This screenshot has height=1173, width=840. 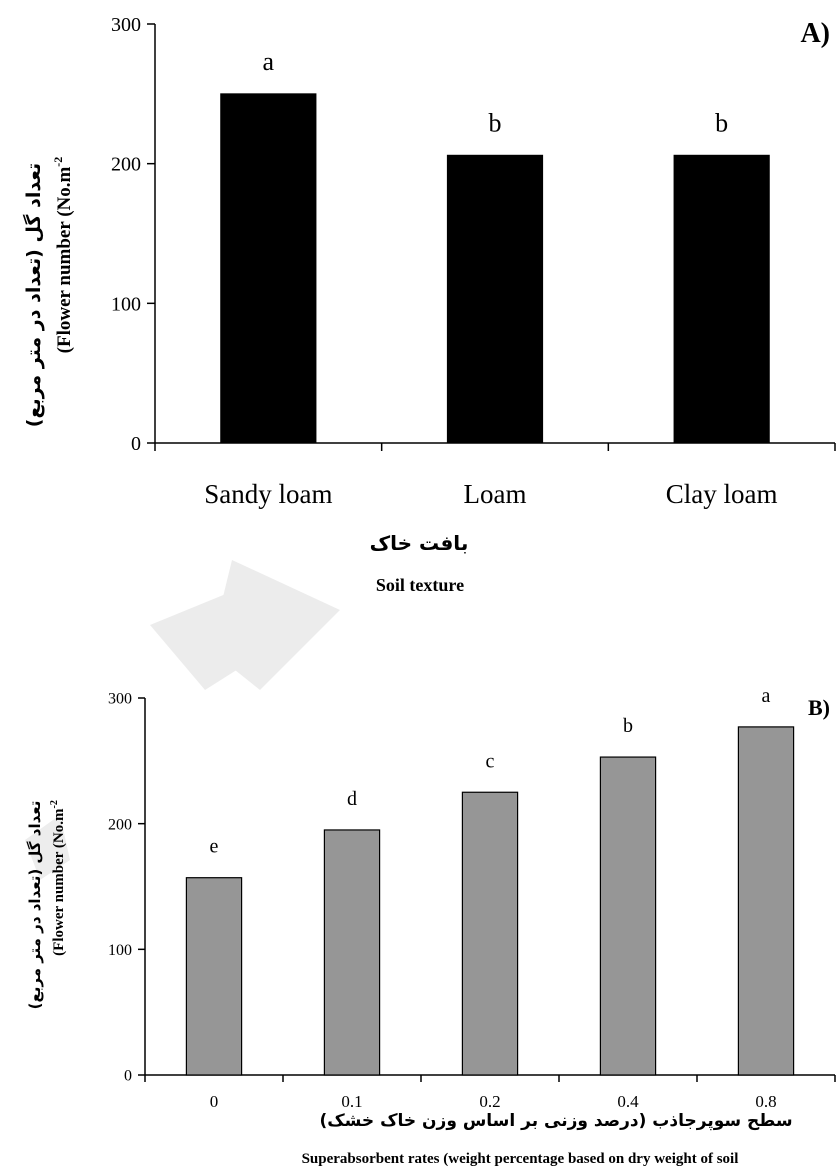 I want to click on chart-a-ylabel-en: (Flower number (No.m-2, so click(x=63, y=255).